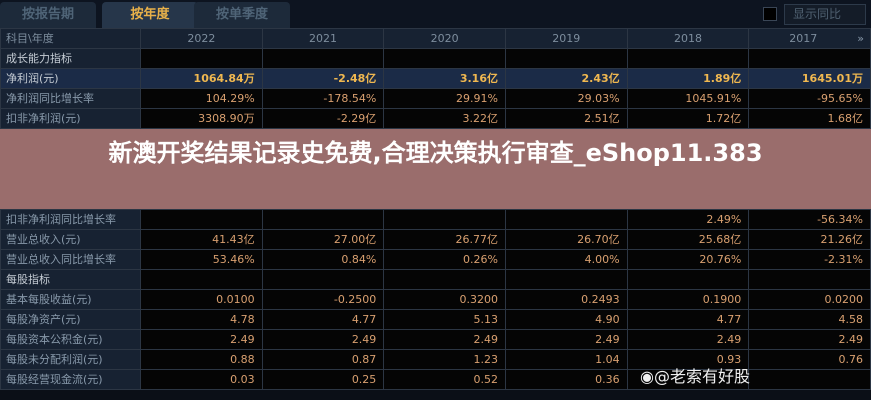 This screenshot has height=400, width=871. I want to click on table-row: 每股净资产(元) 4.78 4.77 5.13 4.90 4.77 4.58, so click(435, 319).